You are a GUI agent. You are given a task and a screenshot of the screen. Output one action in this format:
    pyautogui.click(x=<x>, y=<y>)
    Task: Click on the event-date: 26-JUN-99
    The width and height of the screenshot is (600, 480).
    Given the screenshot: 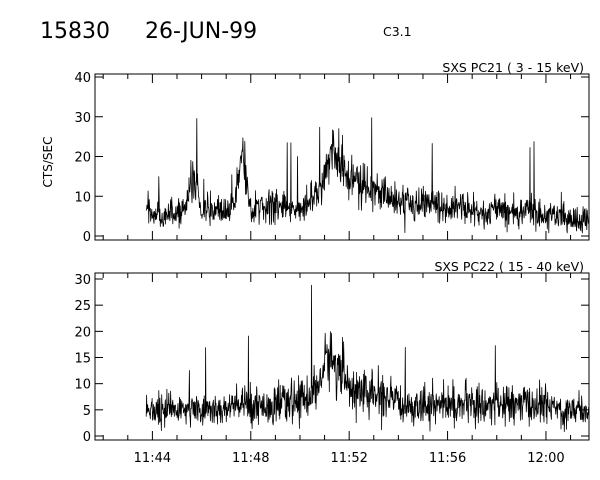 What is the action you would take?
    pyautogui.click(x=201, y=31)
    